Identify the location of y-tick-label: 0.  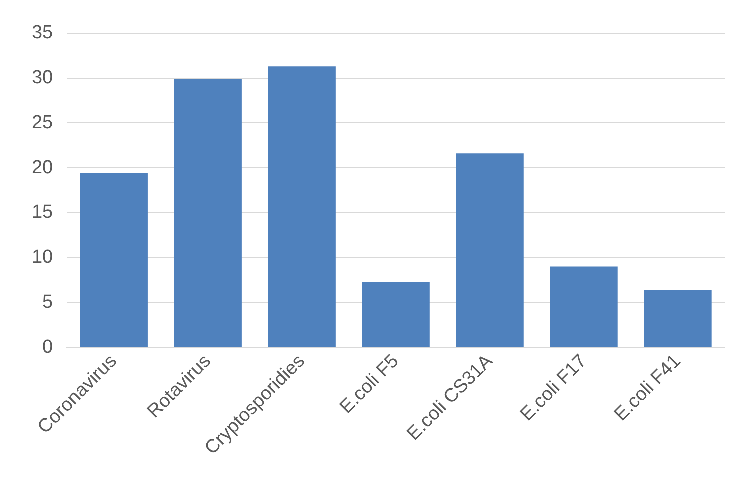
(48, 347).